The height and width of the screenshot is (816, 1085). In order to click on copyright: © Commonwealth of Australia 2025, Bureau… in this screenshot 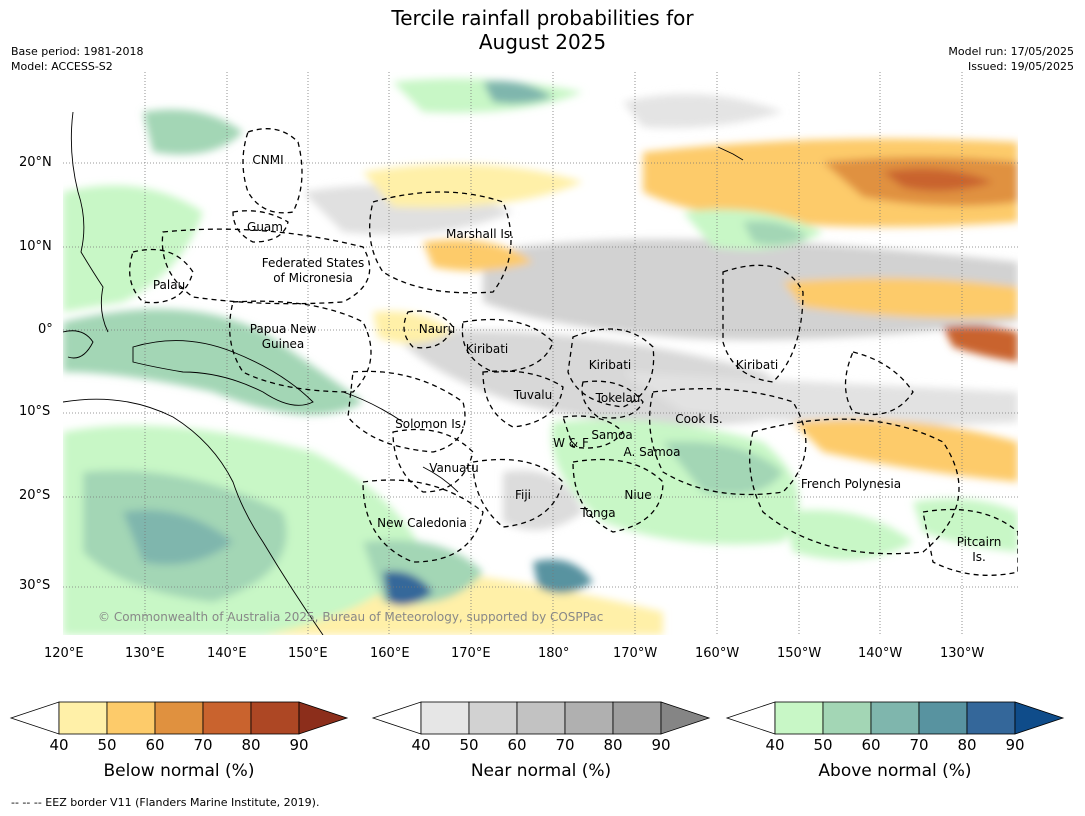, I will do `click(350, 617)`.